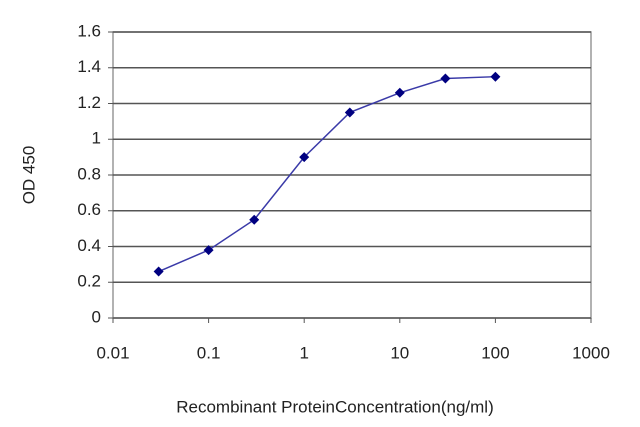  I want to click on y-tick-label: 0.8, so click(89, 173).